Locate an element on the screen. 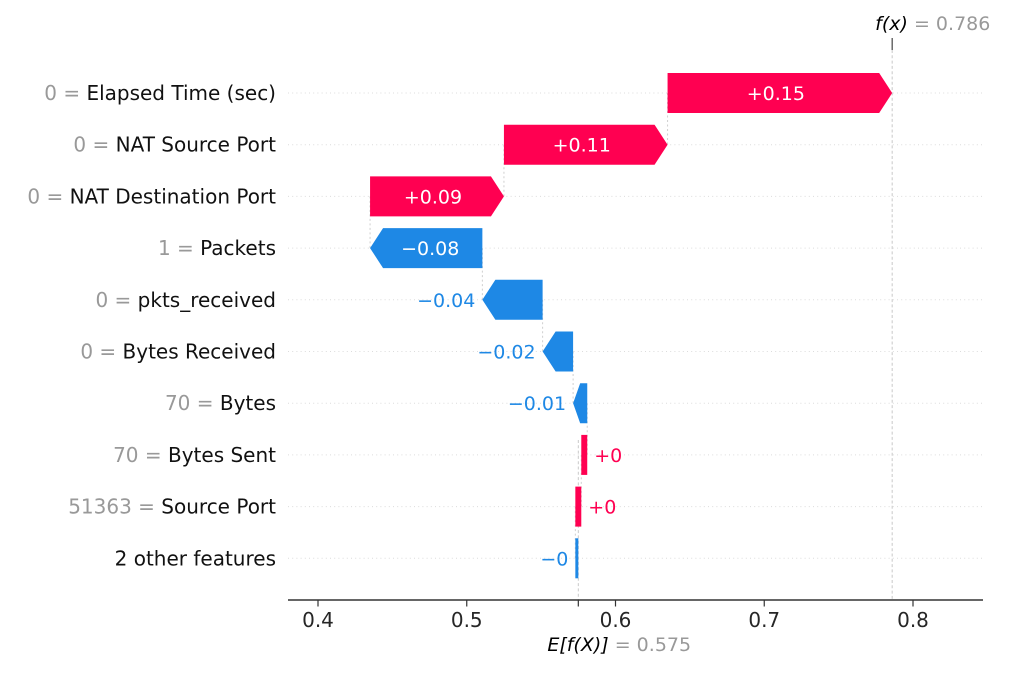 The height and width of the screenshot is (676, 1011). expected-value-annotation: E[f(X)] = 0.575 is located at coordinates (619, 645).